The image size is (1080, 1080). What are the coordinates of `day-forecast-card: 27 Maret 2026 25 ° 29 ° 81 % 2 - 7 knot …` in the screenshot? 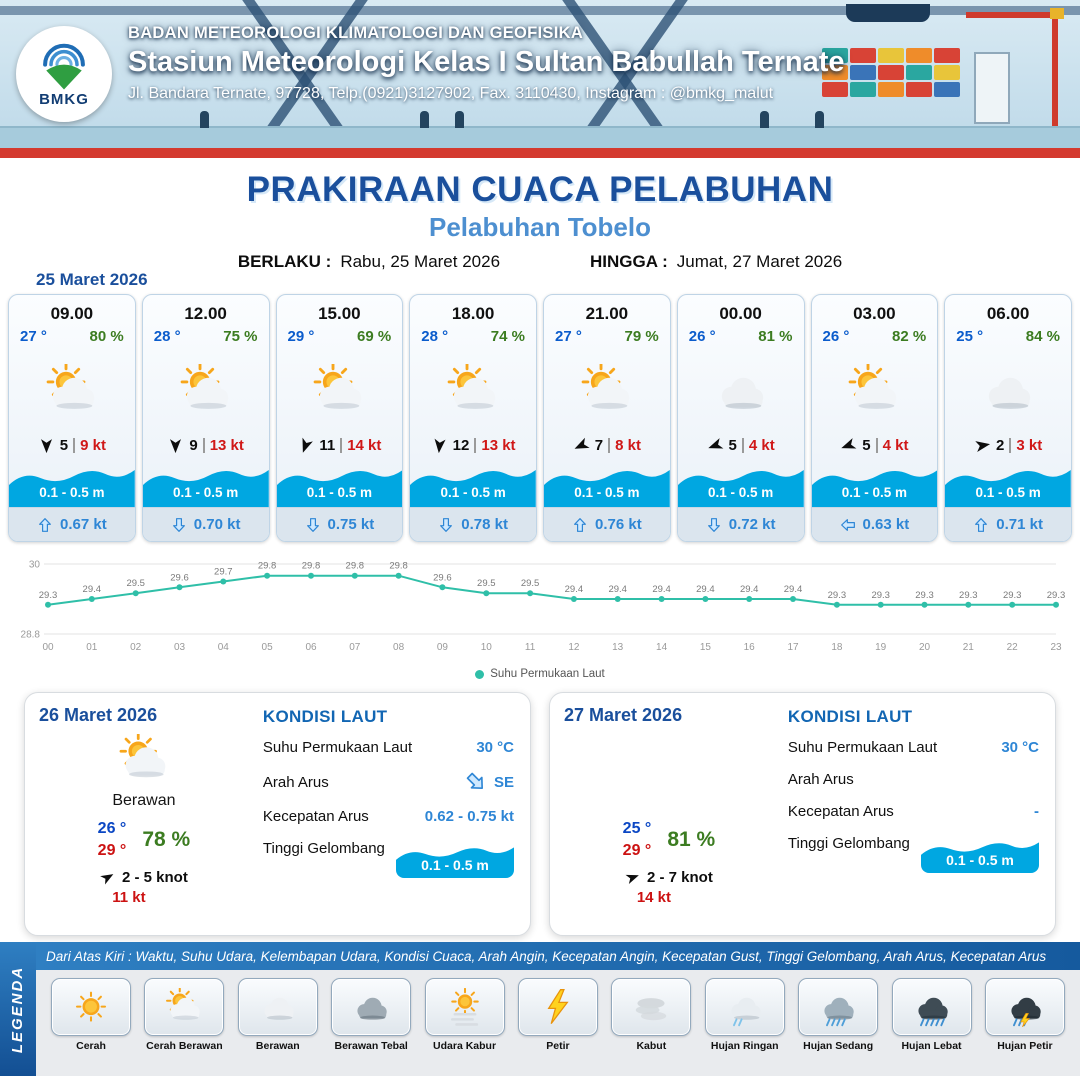 It's located at (802, 814).